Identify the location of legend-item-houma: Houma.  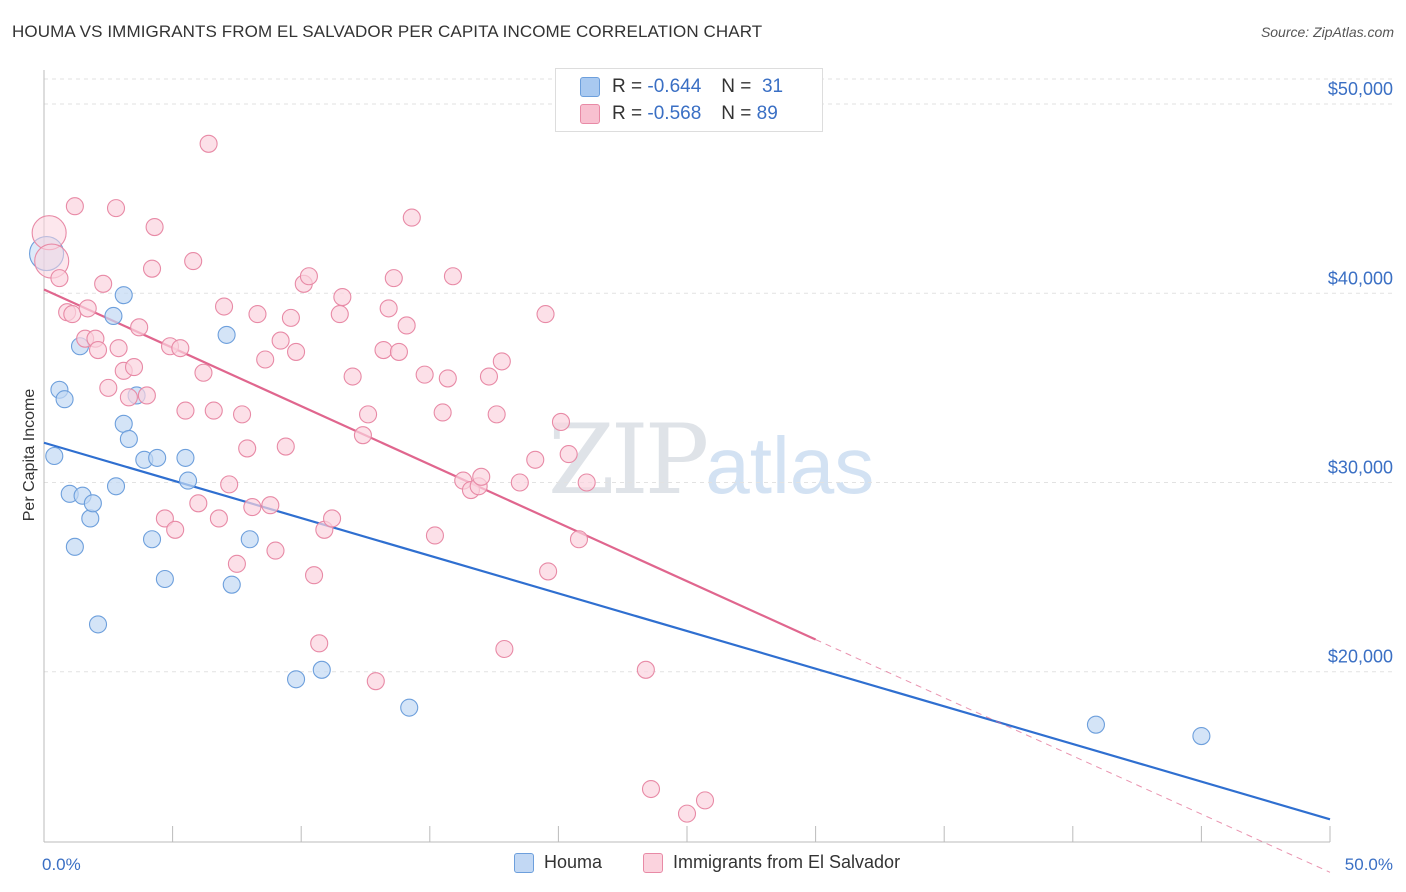
(558, 862).